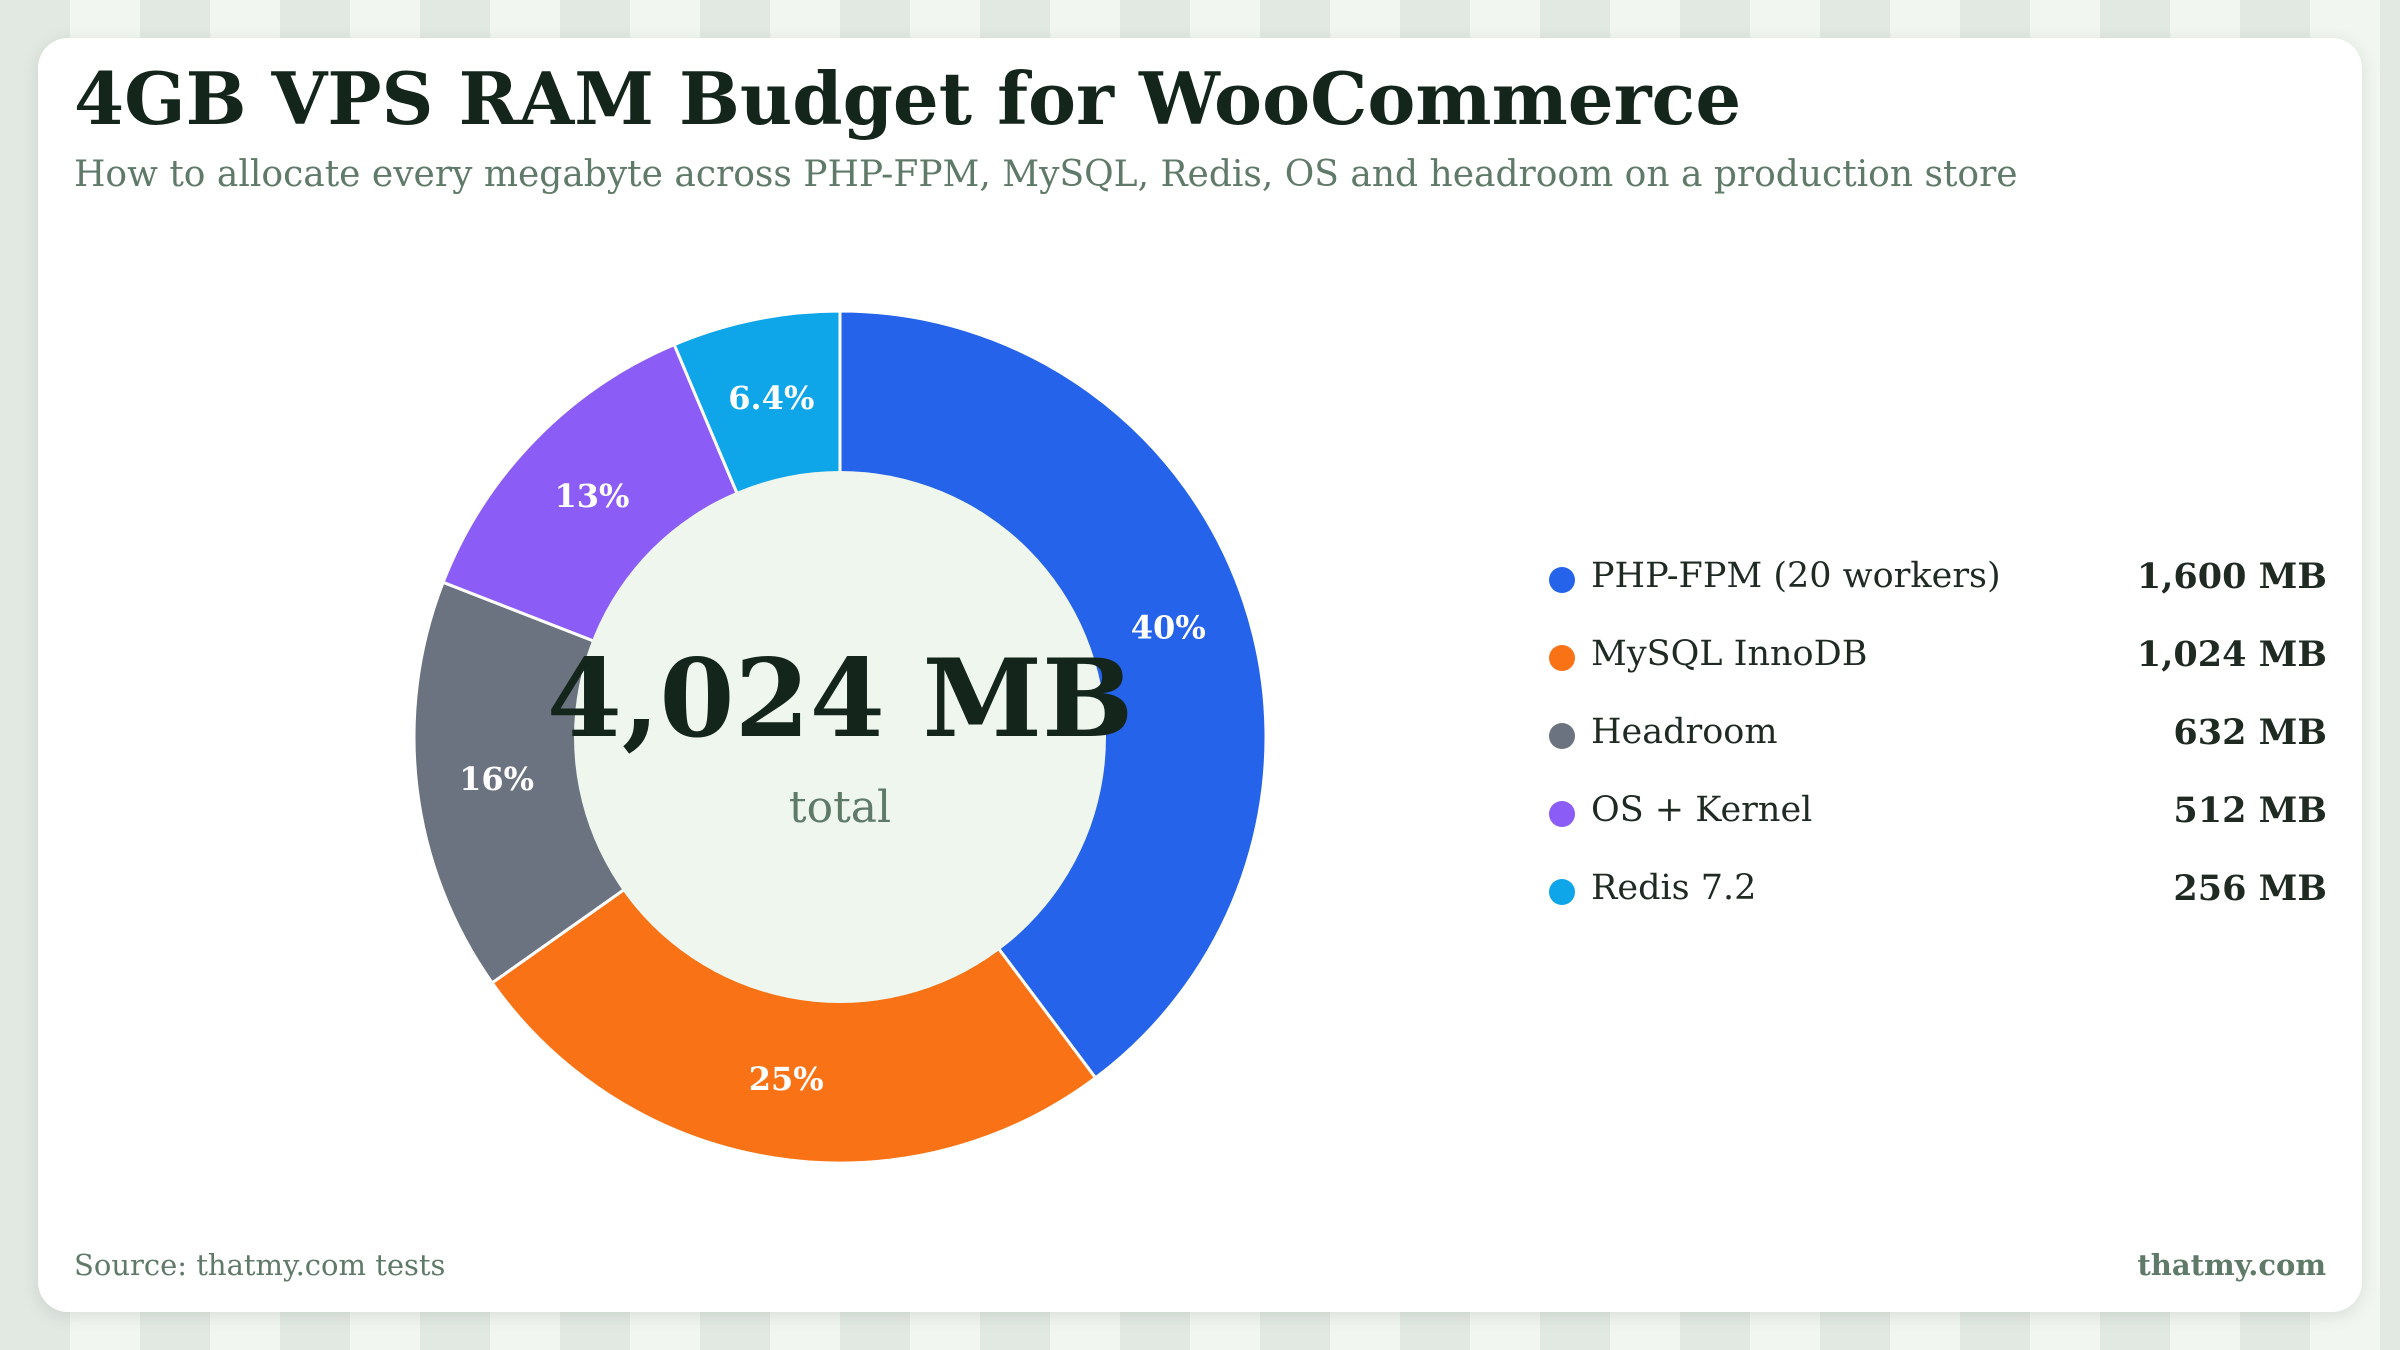 The image size is (2400, 1350). I want to click on legend-label: OS + Kernel, so click(1702, 810).